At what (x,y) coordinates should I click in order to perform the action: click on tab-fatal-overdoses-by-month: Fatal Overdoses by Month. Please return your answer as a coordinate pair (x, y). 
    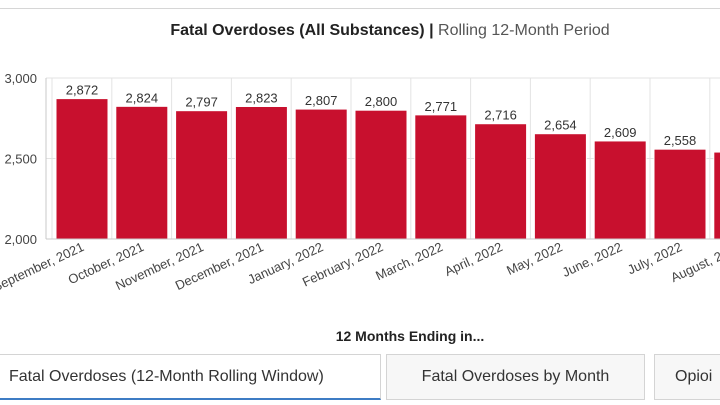
    Looking at the image, I should click on (515, 377).